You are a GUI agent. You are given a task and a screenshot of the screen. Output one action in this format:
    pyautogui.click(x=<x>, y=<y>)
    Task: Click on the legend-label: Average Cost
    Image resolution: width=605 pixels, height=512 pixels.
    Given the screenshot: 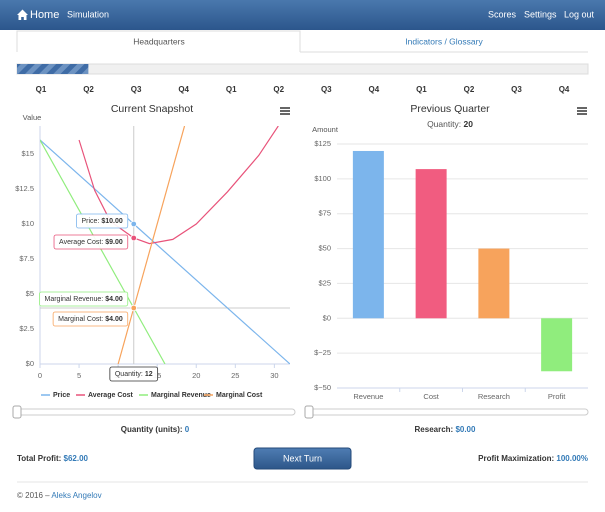 What is the action you would take?
    pyautogui.click(x=111, y=395)
    